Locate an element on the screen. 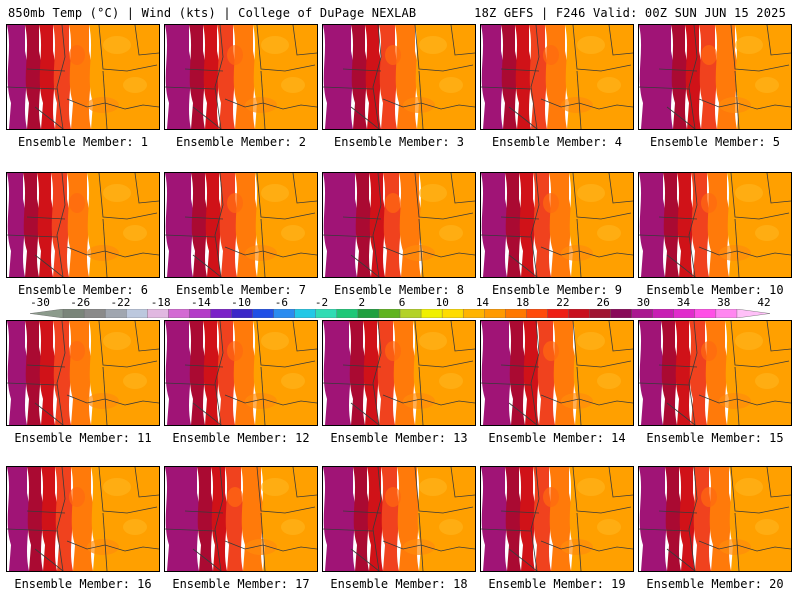 The height and width of the screenshot is (600, 800). colorbar-tick-label: -14 is located at coordinates (200, 302).